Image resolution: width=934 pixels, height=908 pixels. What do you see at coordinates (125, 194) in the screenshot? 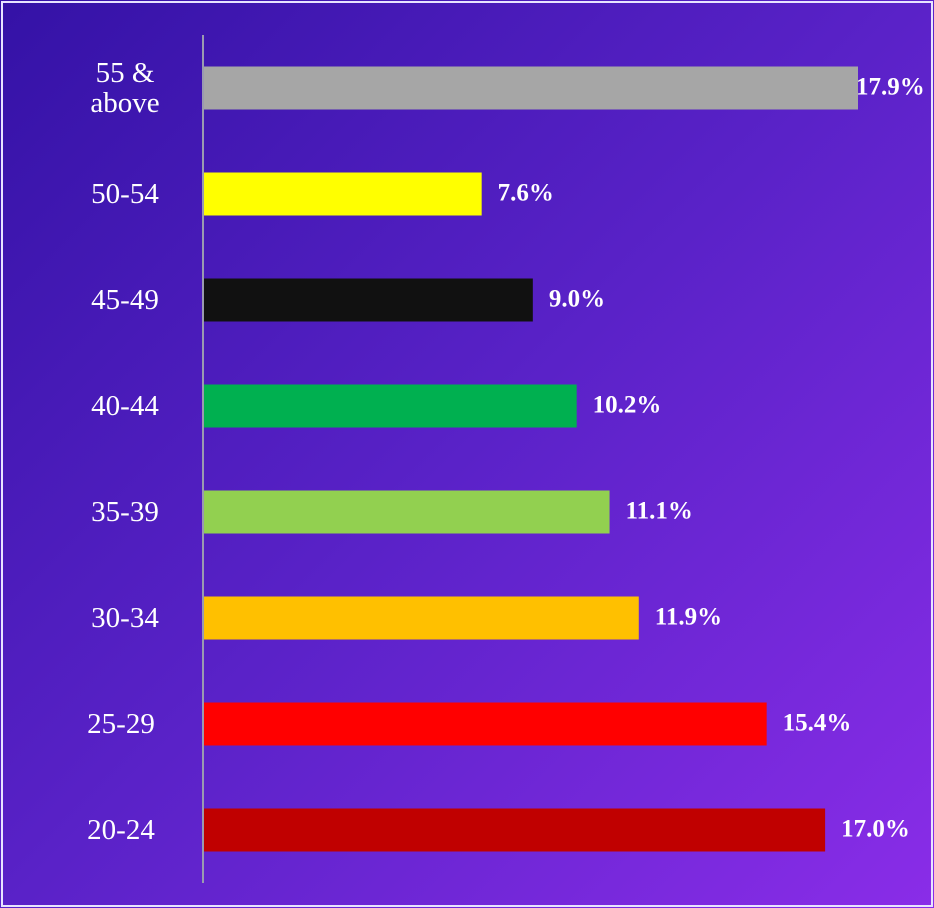
I see `category-label: 50-54` at bounding box center [125, 194].